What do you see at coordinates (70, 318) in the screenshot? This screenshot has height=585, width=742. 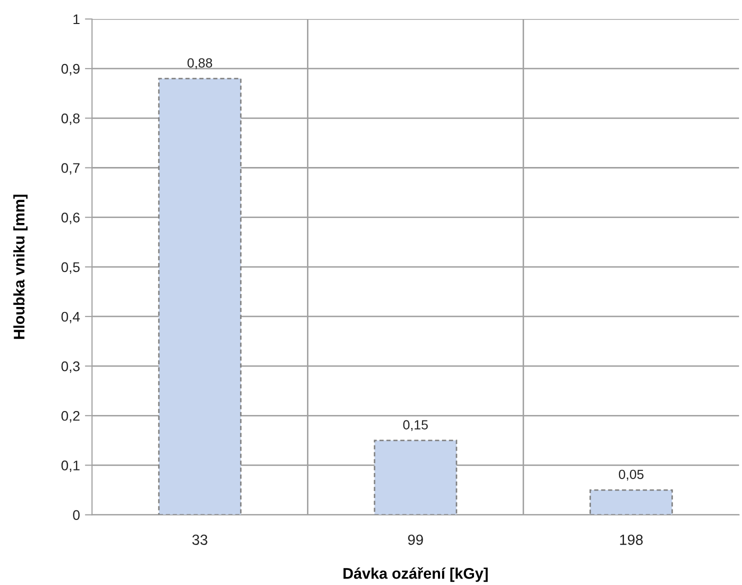 I see `y-tick-label: 0,4` at bounding box center [70, 318].